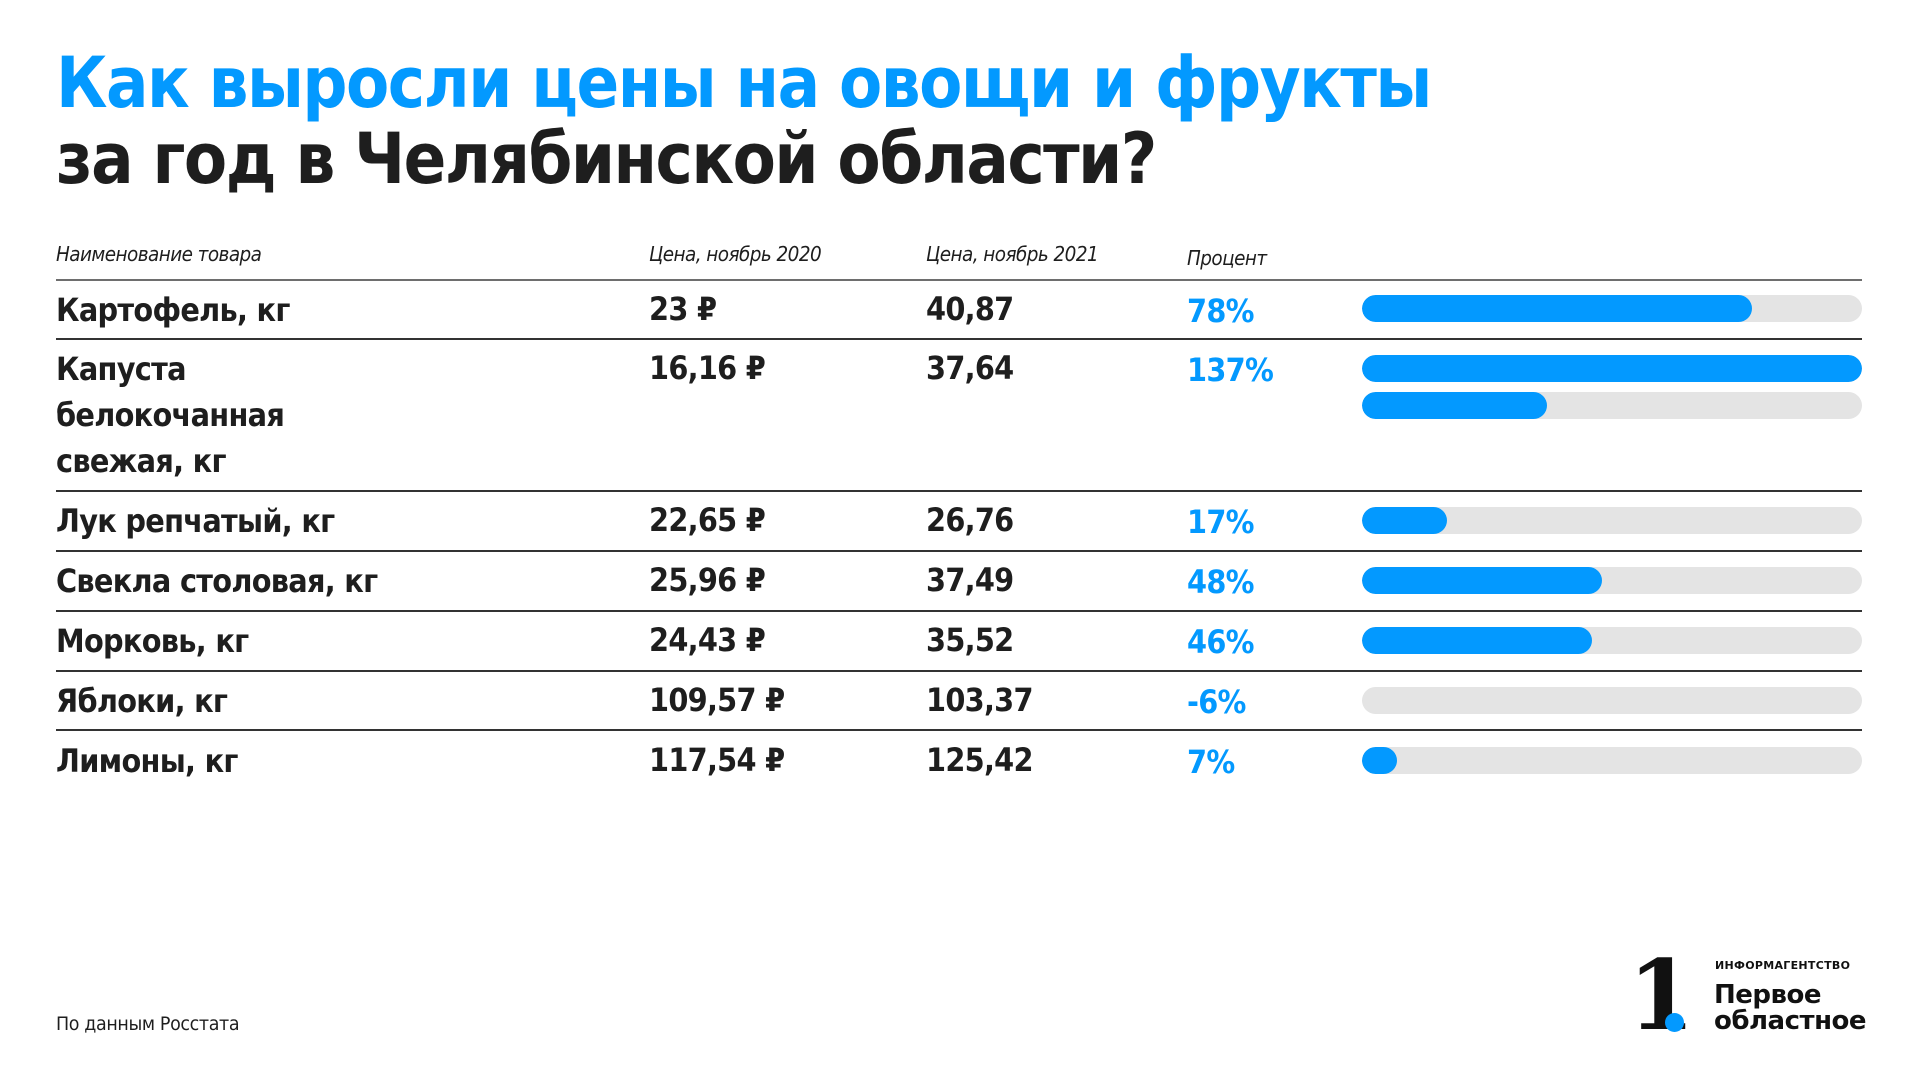 The width and height of the screenshot is (1920, 1080). What do you see at coordinates (1221, 642) in the screenshot?
I see `percent-change: 46%` at bounding box center [1221, 642].